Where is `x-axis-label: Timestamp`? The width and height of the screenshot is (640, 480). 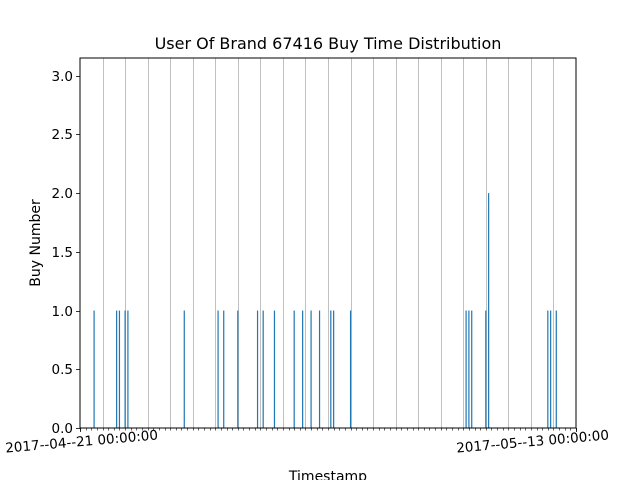 x-axis-label: Timestamp is located at coordinates (327, 474).